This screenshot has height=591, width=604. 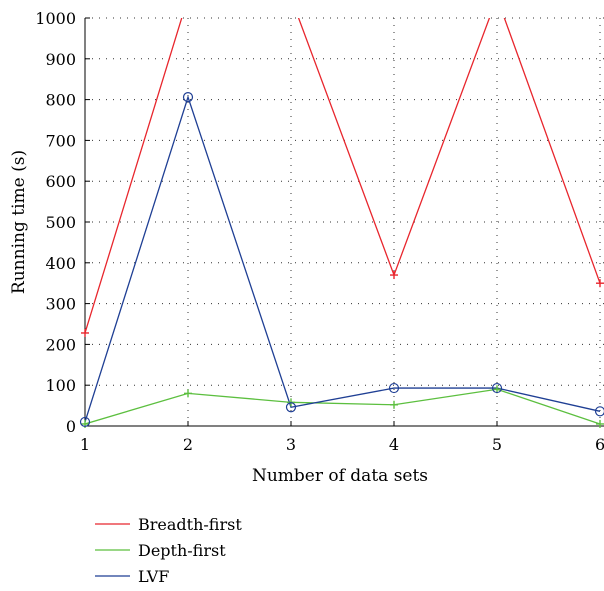 I want to click on y-tick-label: 400, so click(x=60, y=263).